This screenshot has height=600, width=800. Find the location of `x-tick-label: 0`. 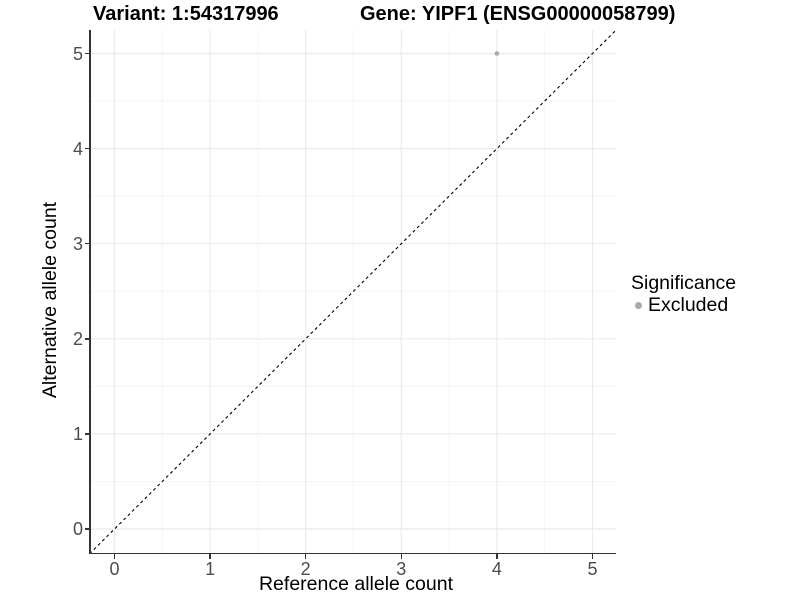

x-tick-label: 0 is located at coordinates (114, 569).